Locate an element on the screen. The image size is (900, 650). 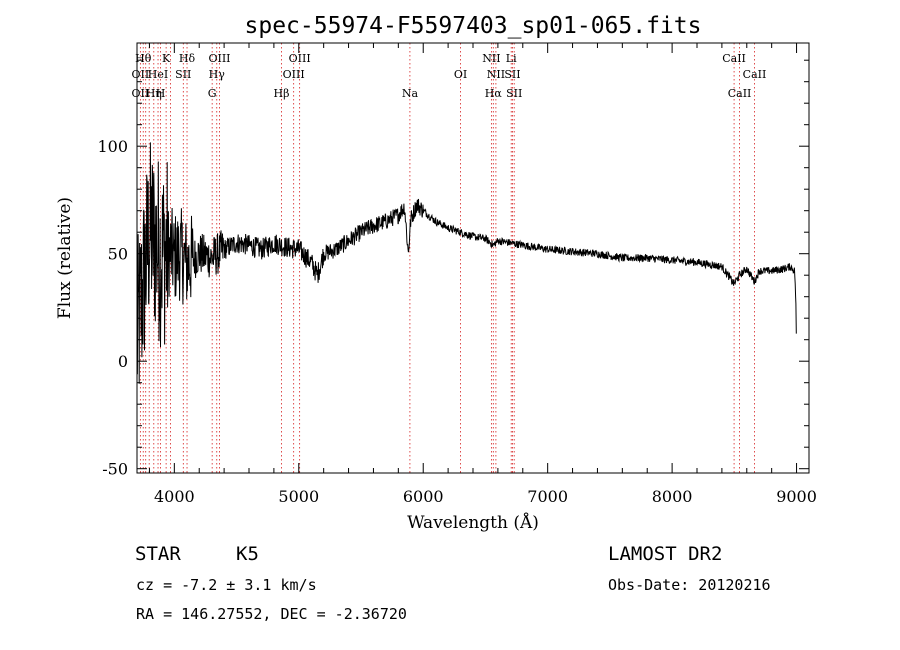
marker-label: Na is located at coordinates (410, 93).